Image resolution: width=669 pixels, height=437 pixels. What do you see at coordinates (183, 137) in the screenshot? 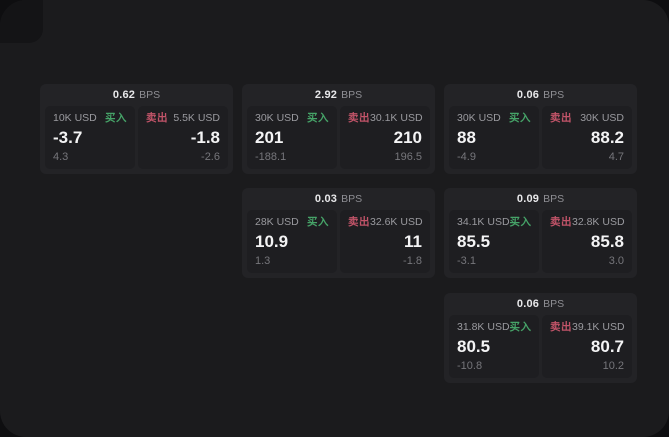
I see `sell-panel: 卖出 5.5K USD -1.8 -2.6` at bounding box center [183, 137].